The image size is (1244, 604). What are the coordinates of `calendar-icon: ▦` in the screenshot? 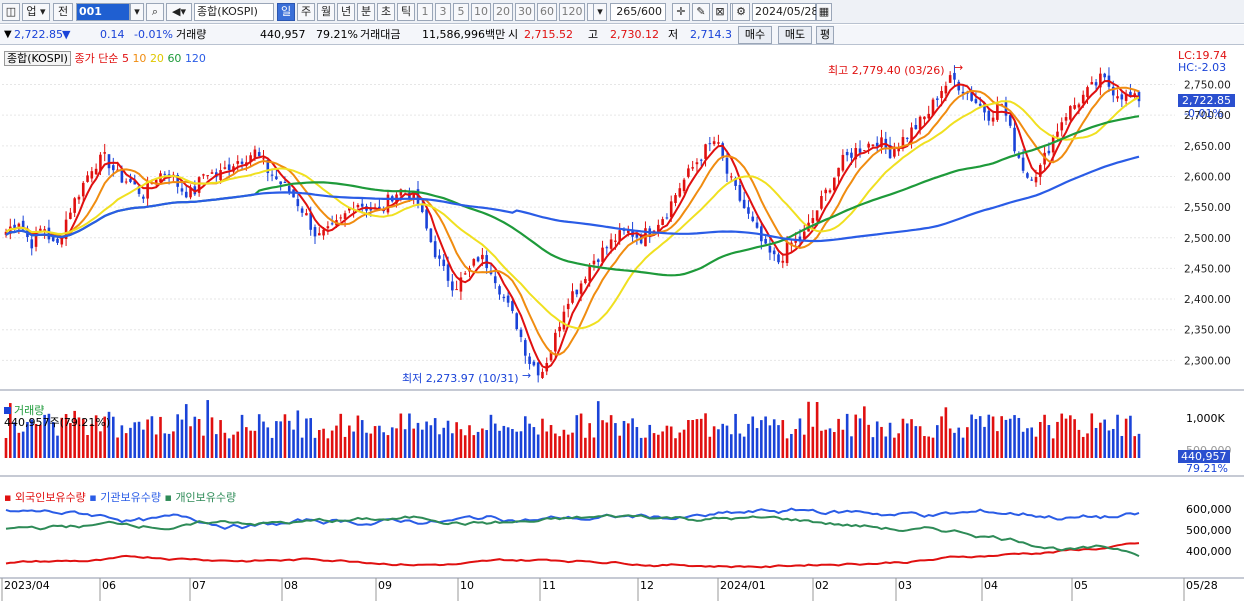 It's located at (824, 12).